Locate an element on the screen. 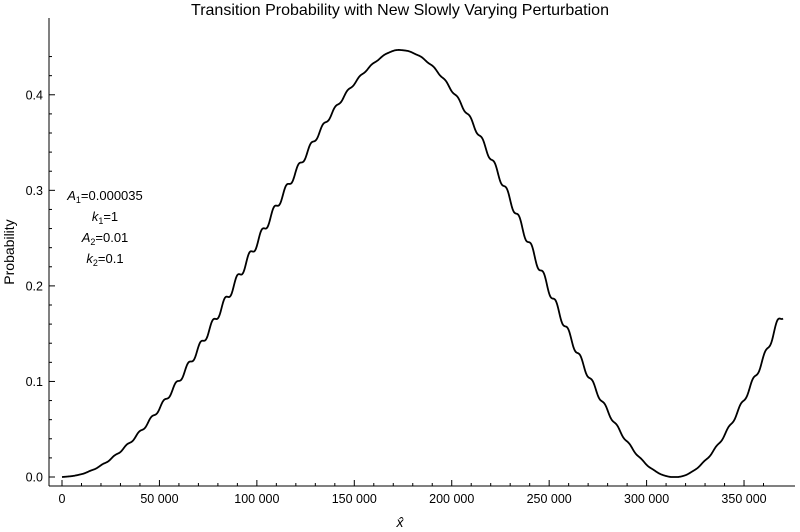  y-tick-label: 0.2 is located at coordinates (34, 286).